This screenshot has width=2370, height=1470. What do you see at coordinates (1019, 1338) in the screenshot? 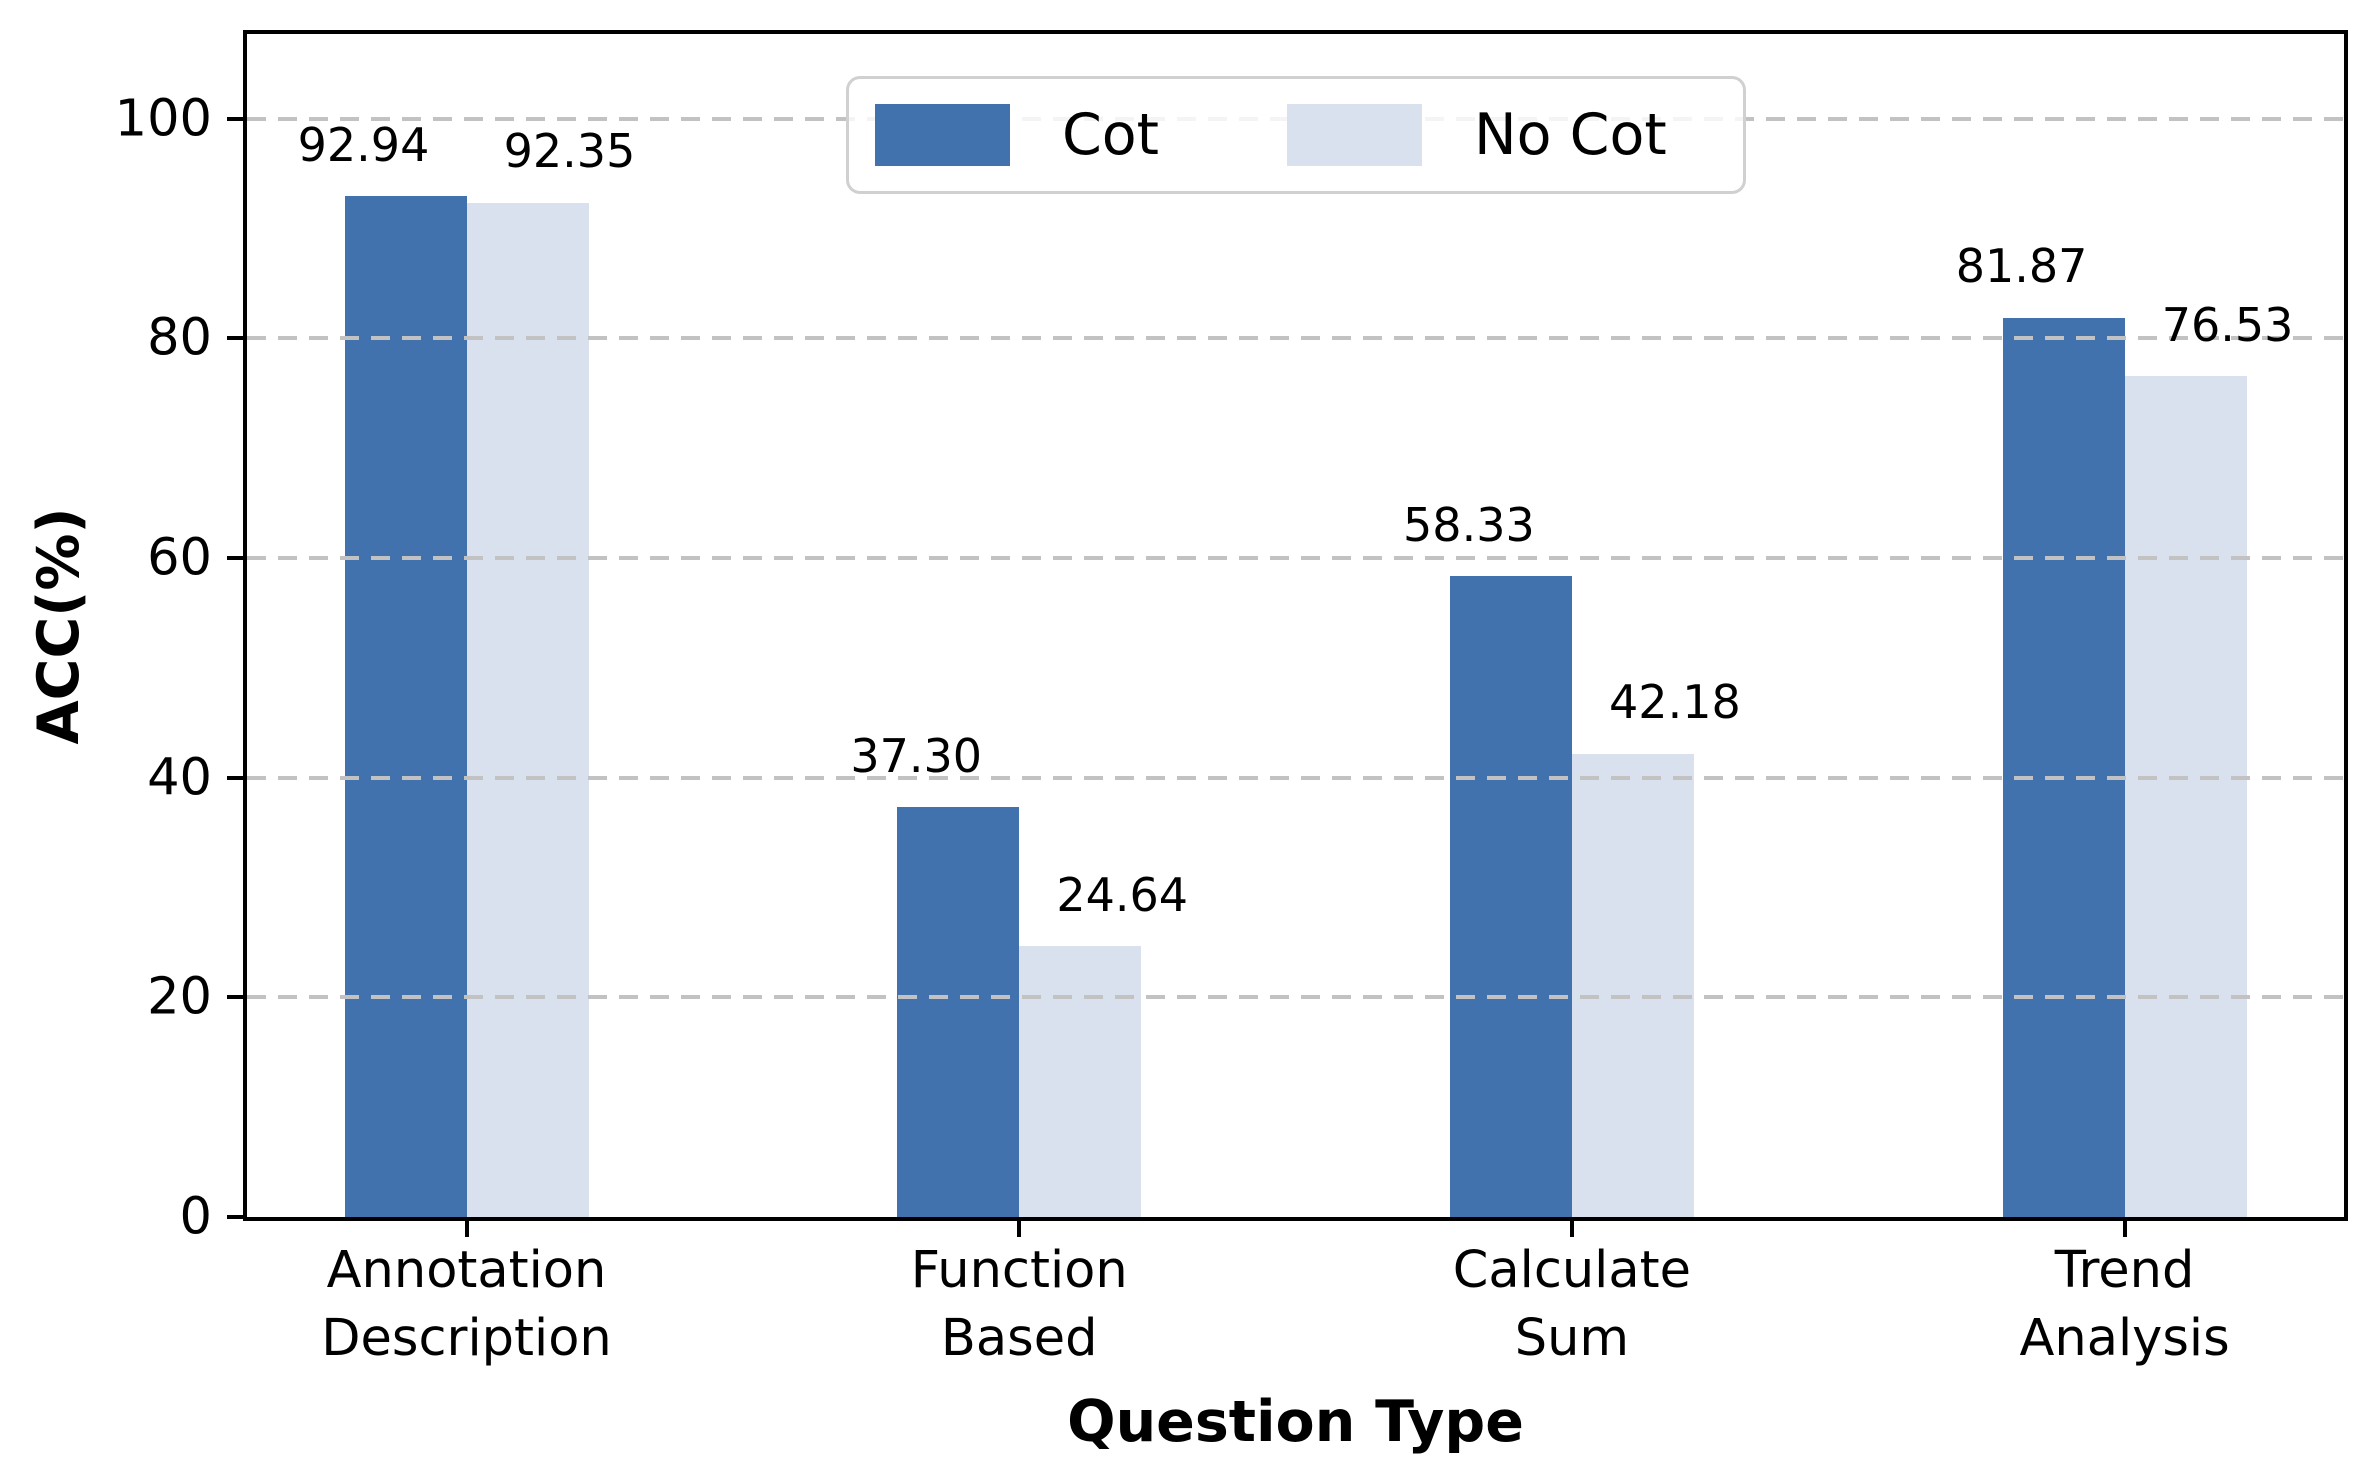
I see `x-tick-label-line: Based` at bounding box center [1019, 1338].